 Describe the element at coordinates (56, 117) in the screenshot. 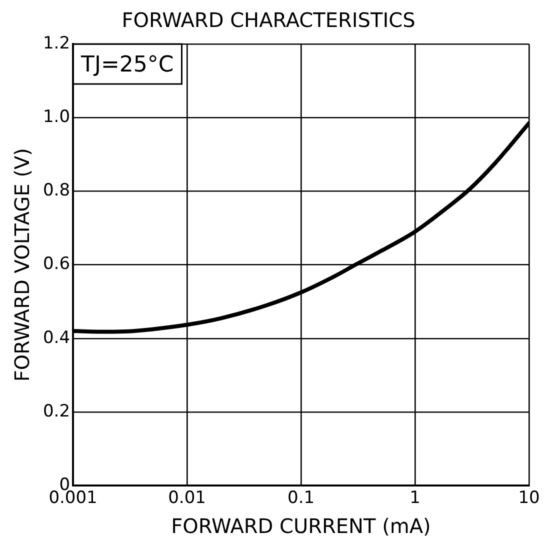

I see `y-tick-label: 1.0` at that location.